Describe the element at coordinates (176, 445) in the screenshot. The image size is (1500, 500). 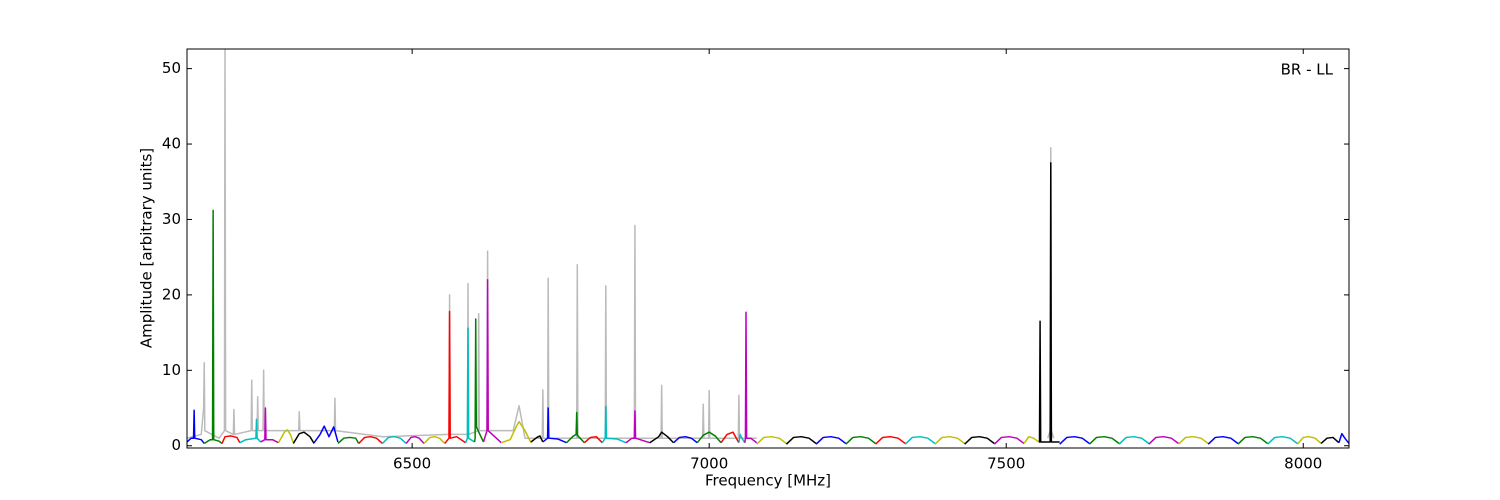
I see `y-tick-label: 0` at that location.